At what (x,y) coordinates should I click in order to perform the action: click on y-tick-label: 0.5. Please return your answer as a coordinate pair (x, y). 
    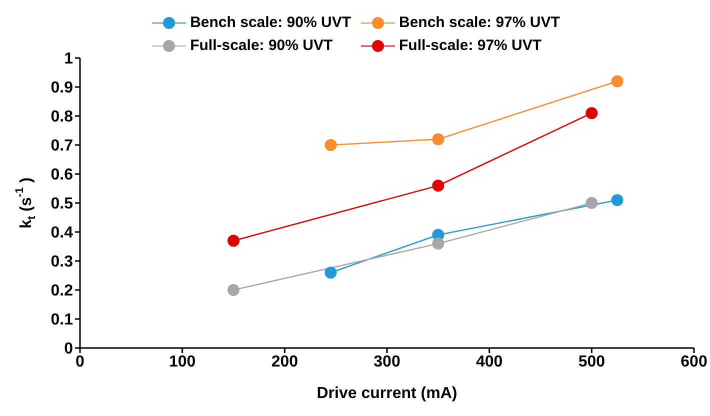
    Looking at the image, I should click on (62, 204).